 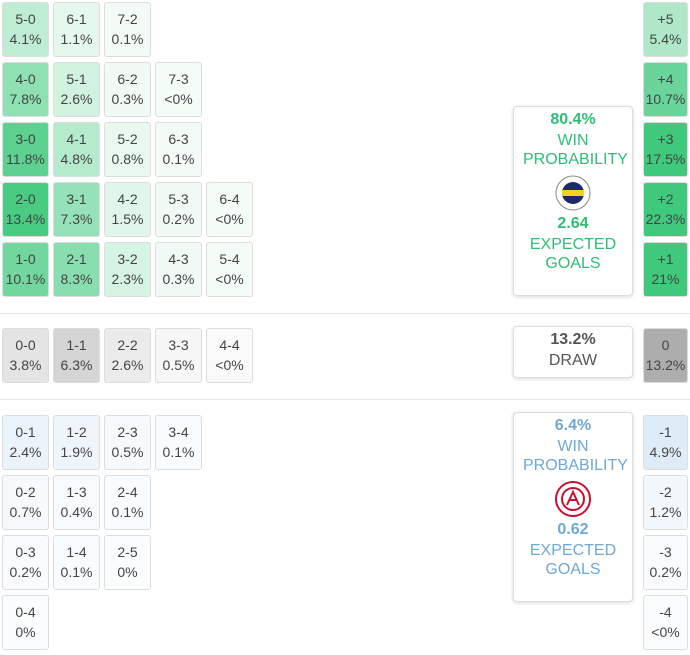 What do you see at coordinates (665, 149) in the screenshot?
I see `margin-cell: +3 17.5%` at bounding box center [665, 149].